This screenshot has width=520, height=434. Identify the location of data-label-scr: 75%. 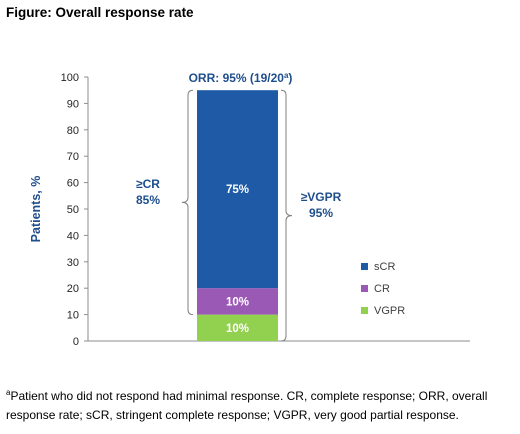
(237, 190).